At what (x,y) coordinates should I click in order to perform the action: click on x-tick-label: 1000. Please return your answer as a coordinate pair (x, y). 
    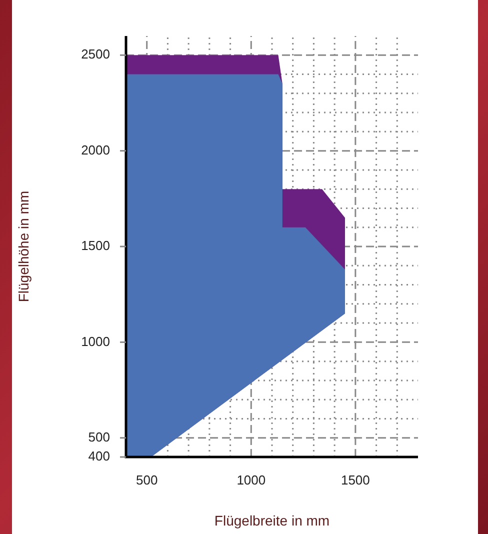
    Looking at the image, I should click on (251, 480).